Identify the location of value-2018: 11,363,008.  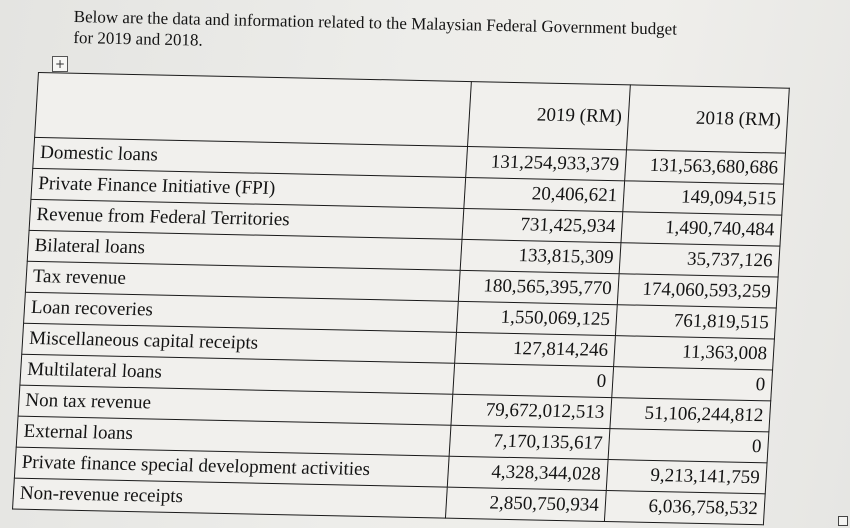
(694, 352).